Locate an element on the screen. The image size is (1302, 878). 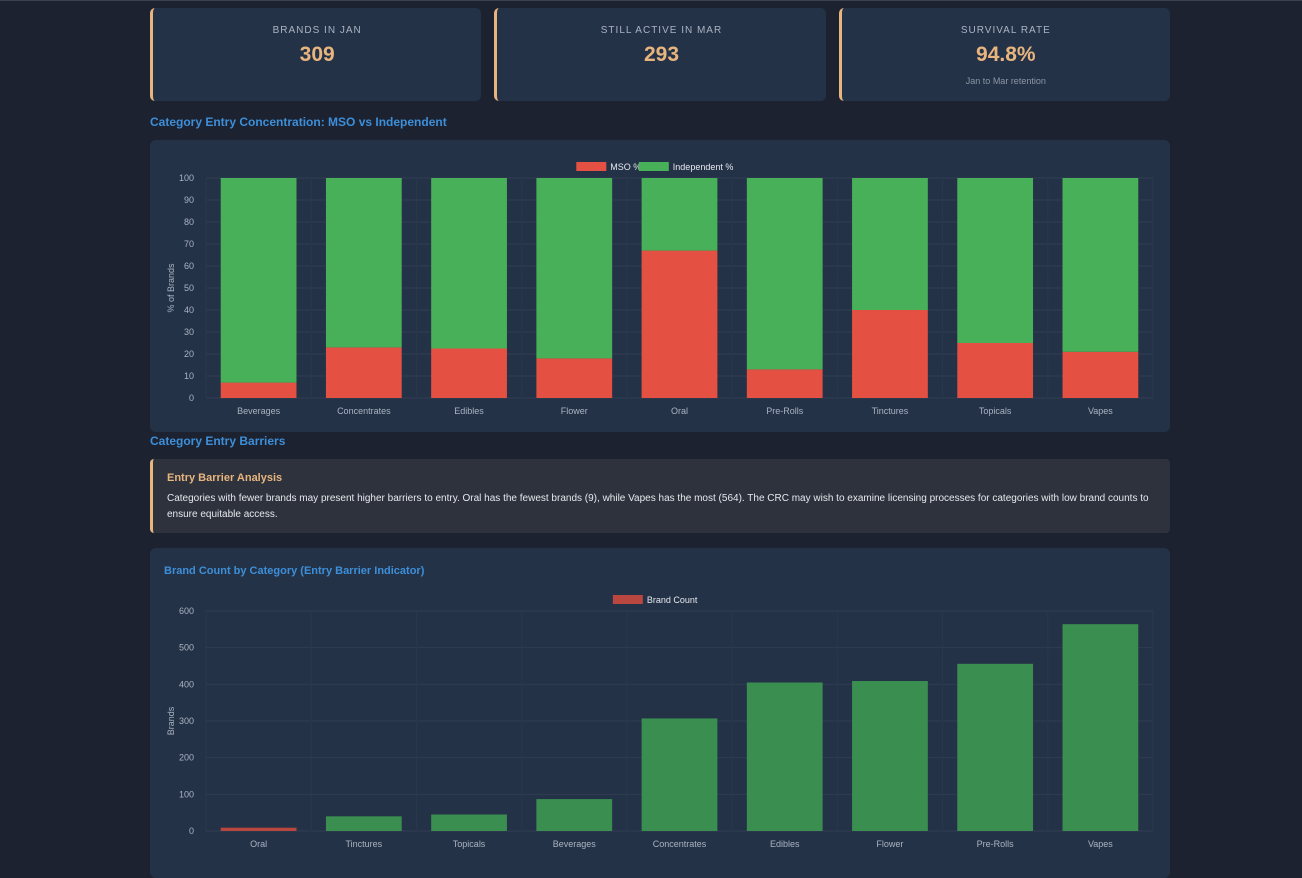
y-tick-label: 80 is located at coordinates (189, 222).